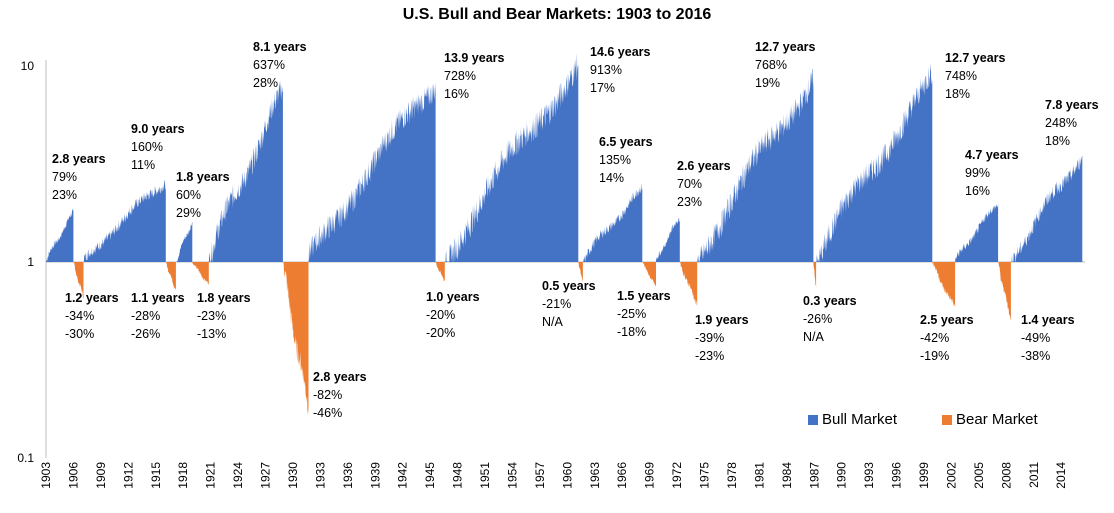  I want to click on x-tick-label: 1984, so click(787, 475).